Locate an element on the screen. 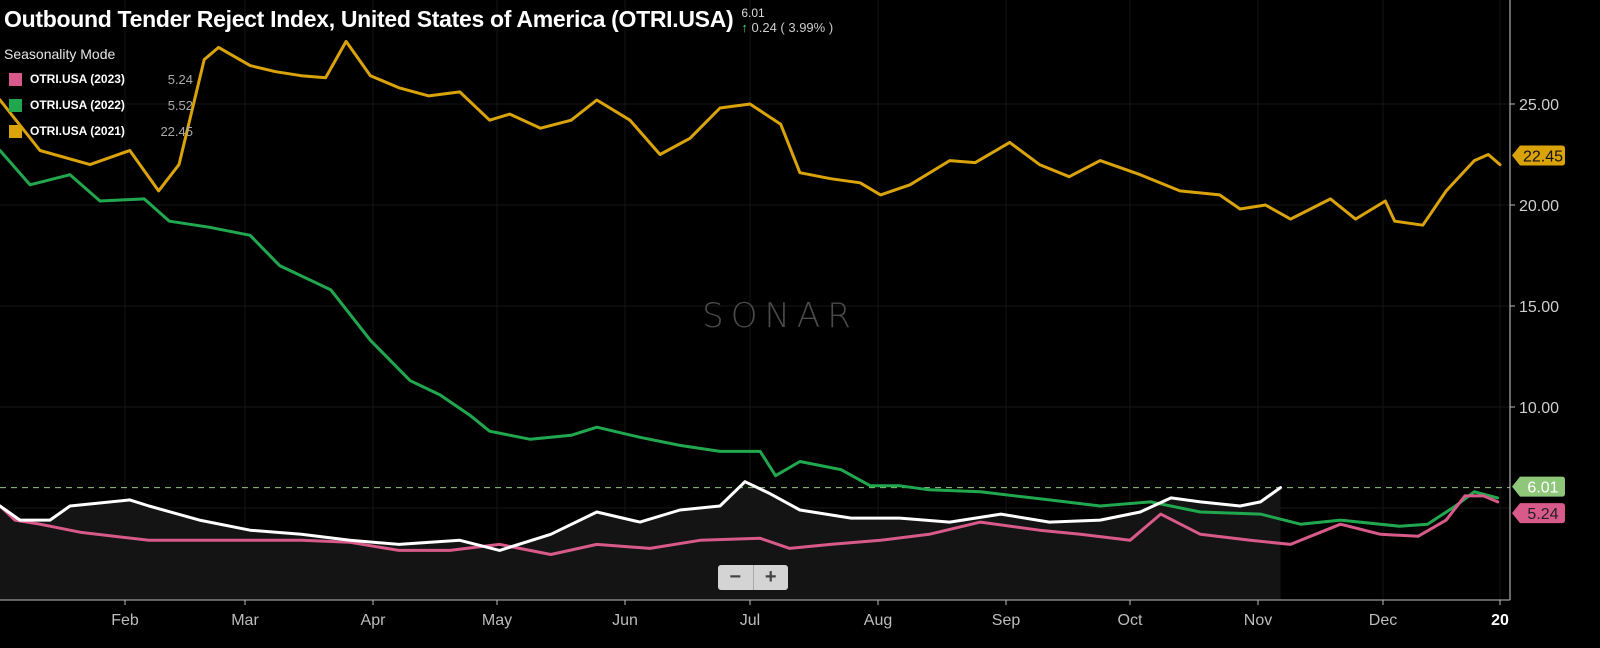  end-labels: 22.45 6.01 5.24 is located at coordinates (1538, 334).